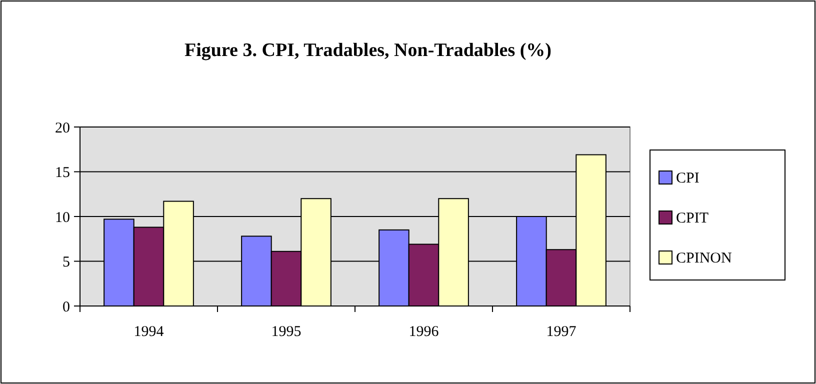 The image size is (816, 384). I want to click on chart-title: Figure 3. CPI, Tradables, Non-Tradables (%), so click(368, 50).